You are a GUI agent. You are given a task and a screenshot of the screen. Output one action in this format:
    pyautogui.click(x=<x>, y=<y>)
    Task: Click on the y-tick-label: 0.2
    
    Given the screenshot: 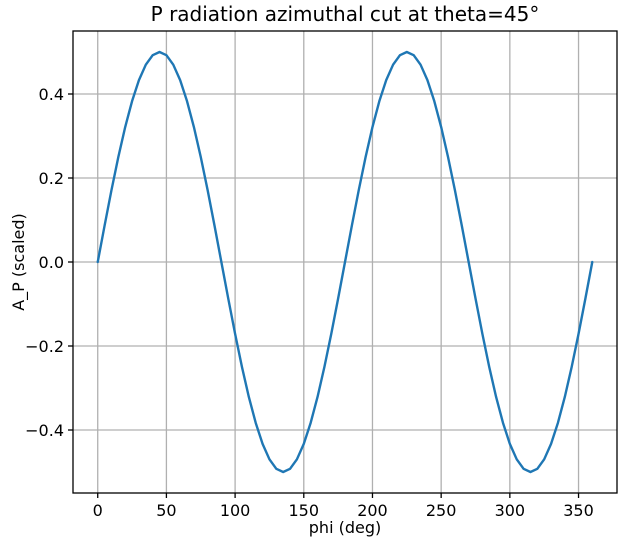 What is the action you would take?
    pyautogui.click(x=51, y=178)
    